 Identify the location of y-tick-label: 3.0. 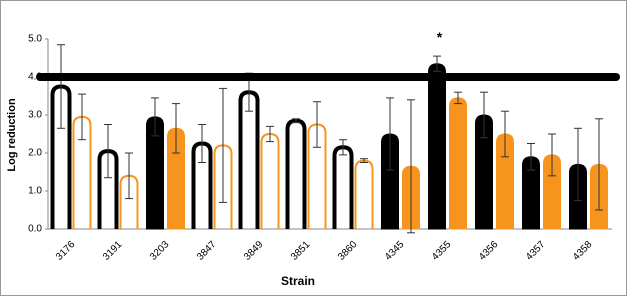
(35, 115).